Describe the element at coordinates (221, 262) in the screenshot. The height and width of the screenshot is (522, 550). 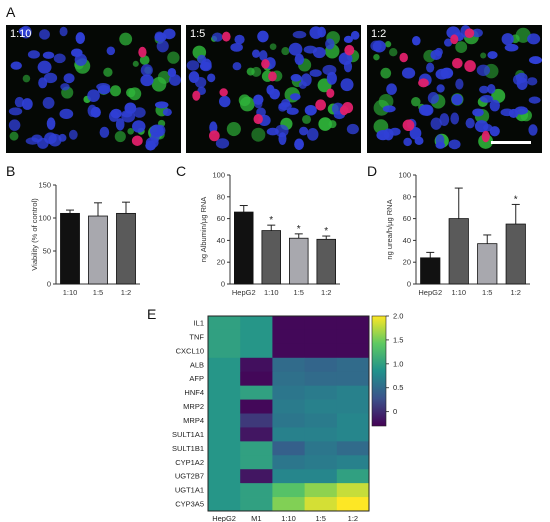
I see `y-tick-label: 20` at that location.